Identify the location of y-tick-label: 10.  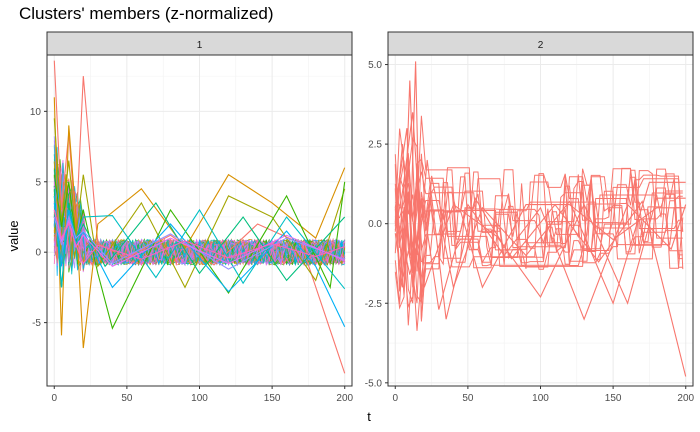
(36, 112).